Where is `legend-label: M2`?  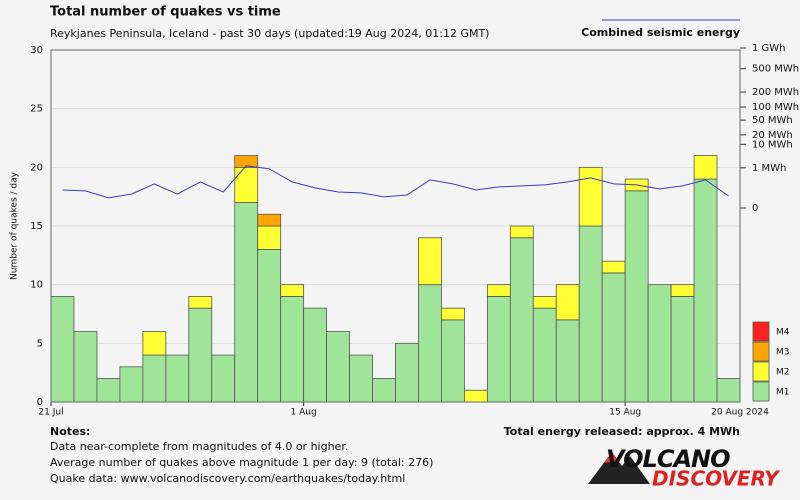 legend-label: M2 is located at coordinates (783, 373).